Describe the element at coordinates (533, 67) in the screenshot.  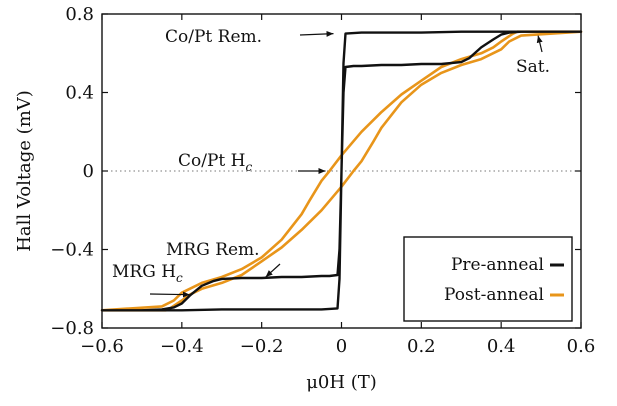
I see `annotation-sat: Sat.` at that location.